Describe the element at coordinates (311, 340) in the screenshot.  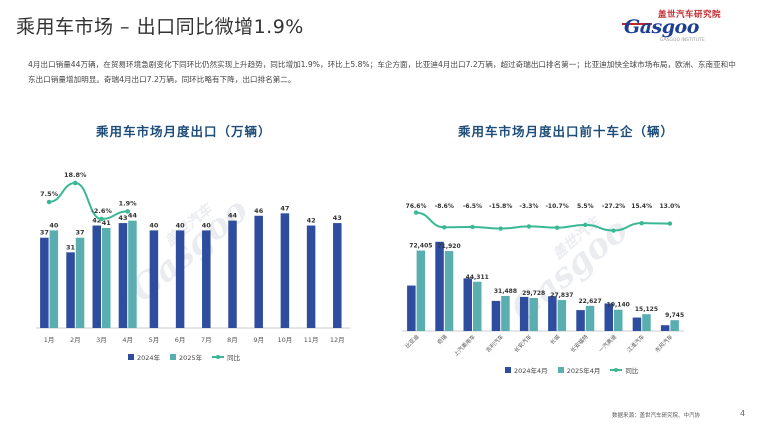
I see `x-tick-label: 11月` at that location.